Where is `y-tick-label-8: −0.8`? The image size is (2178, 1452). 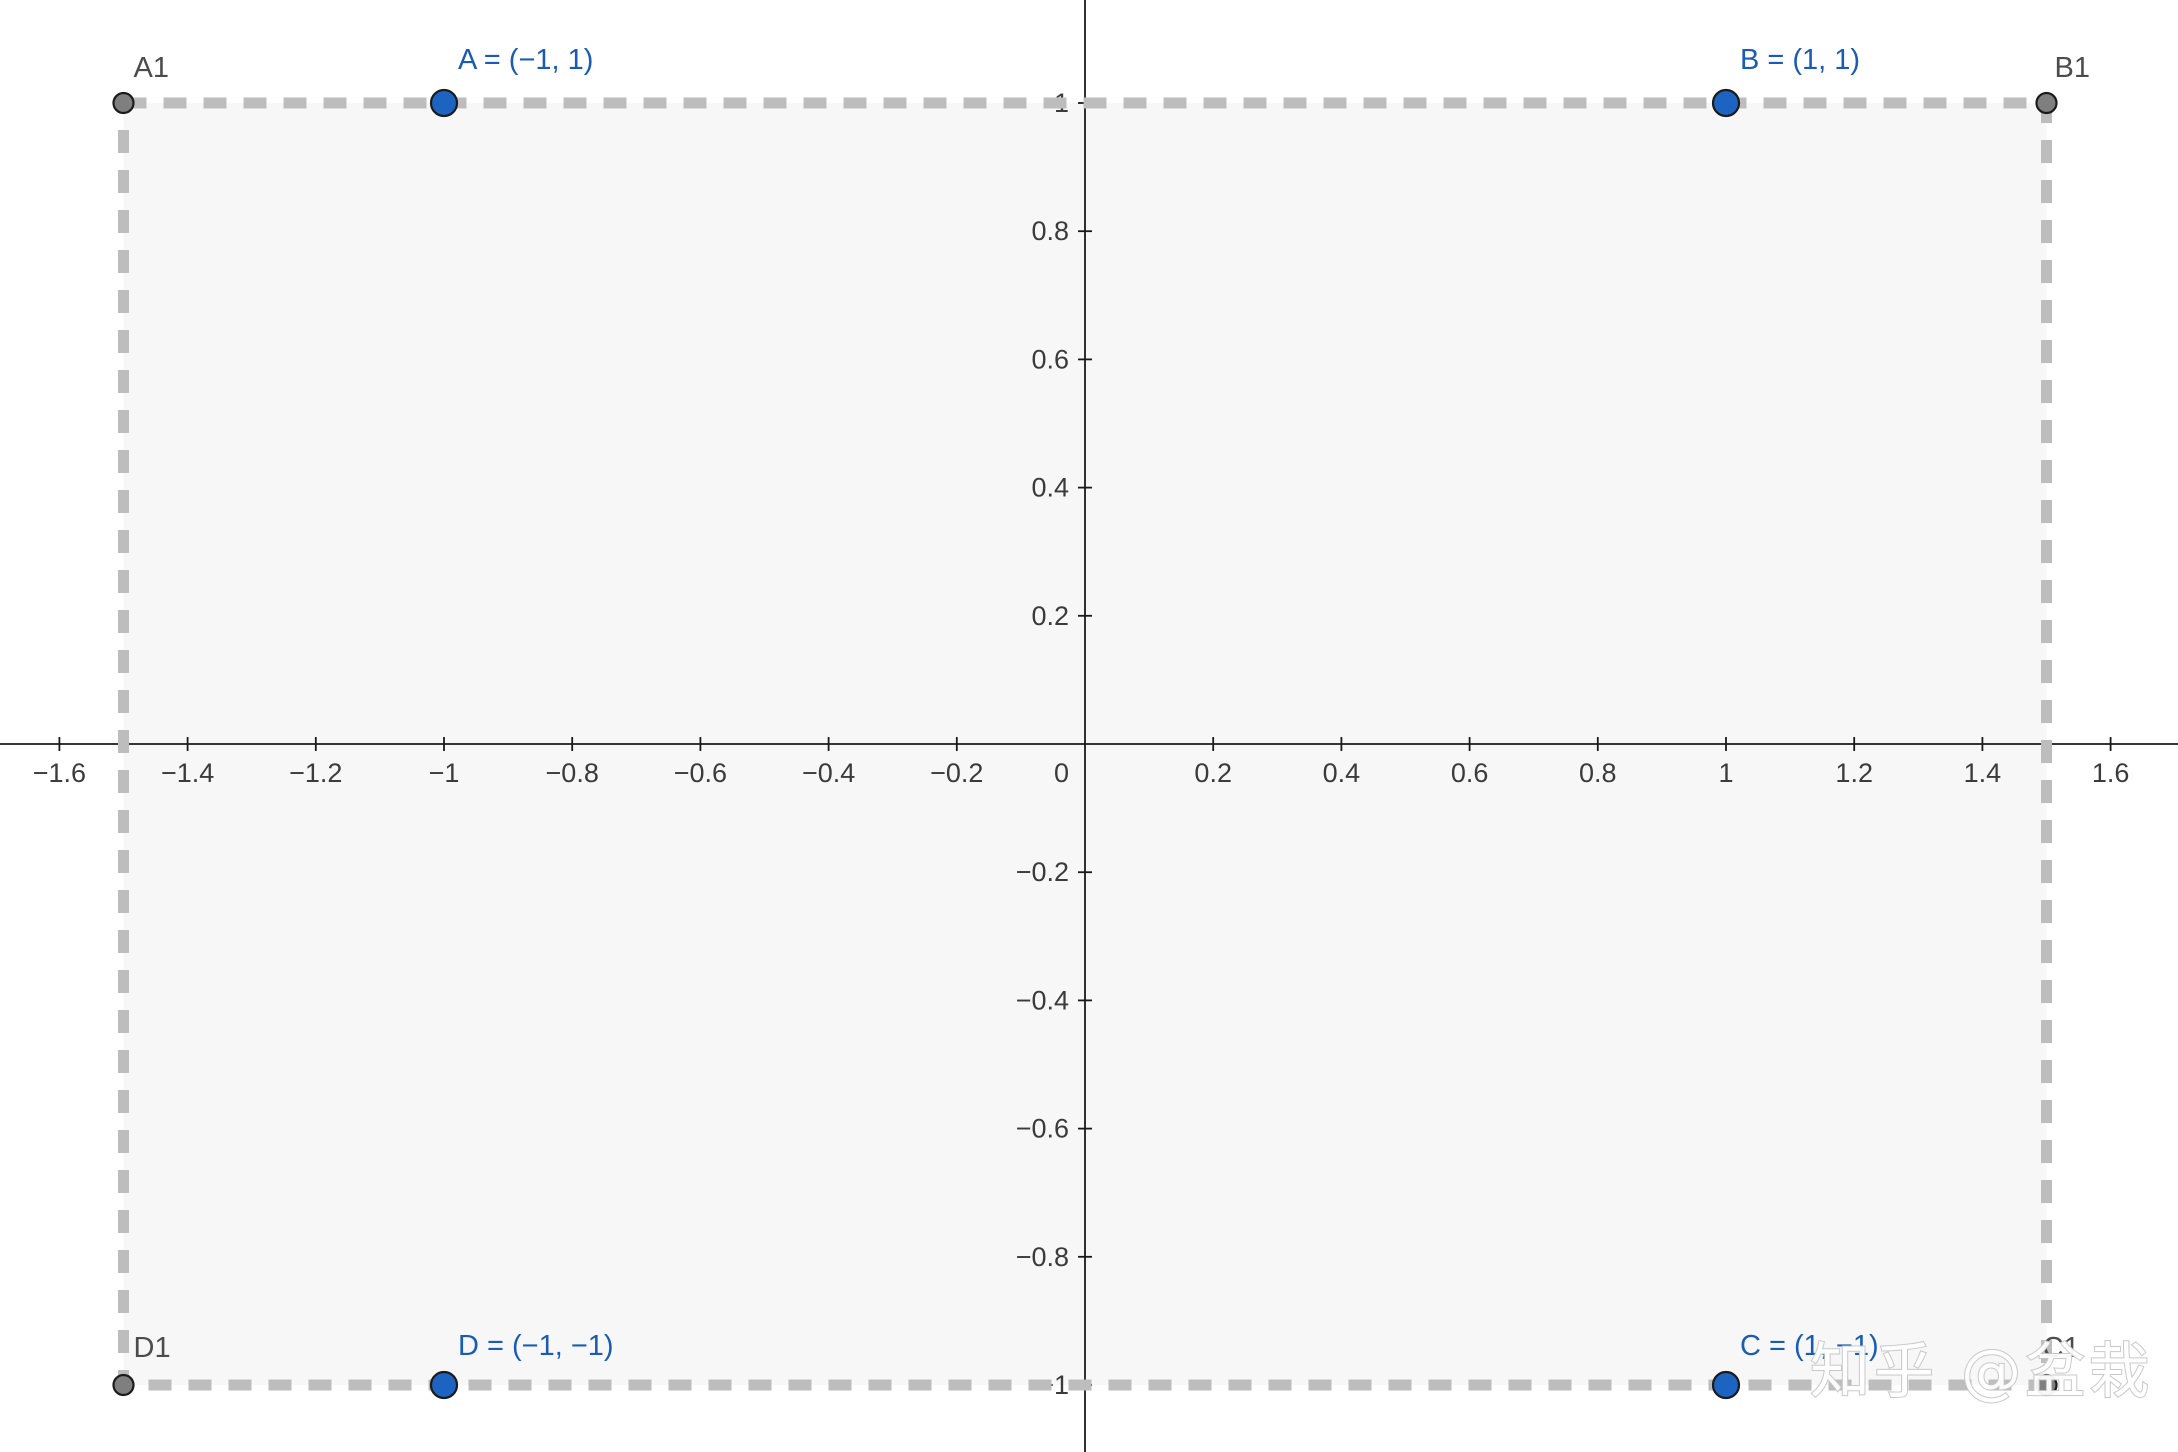
y-tick-label-8: −0.8 is located at coordinates (1042, 1257).